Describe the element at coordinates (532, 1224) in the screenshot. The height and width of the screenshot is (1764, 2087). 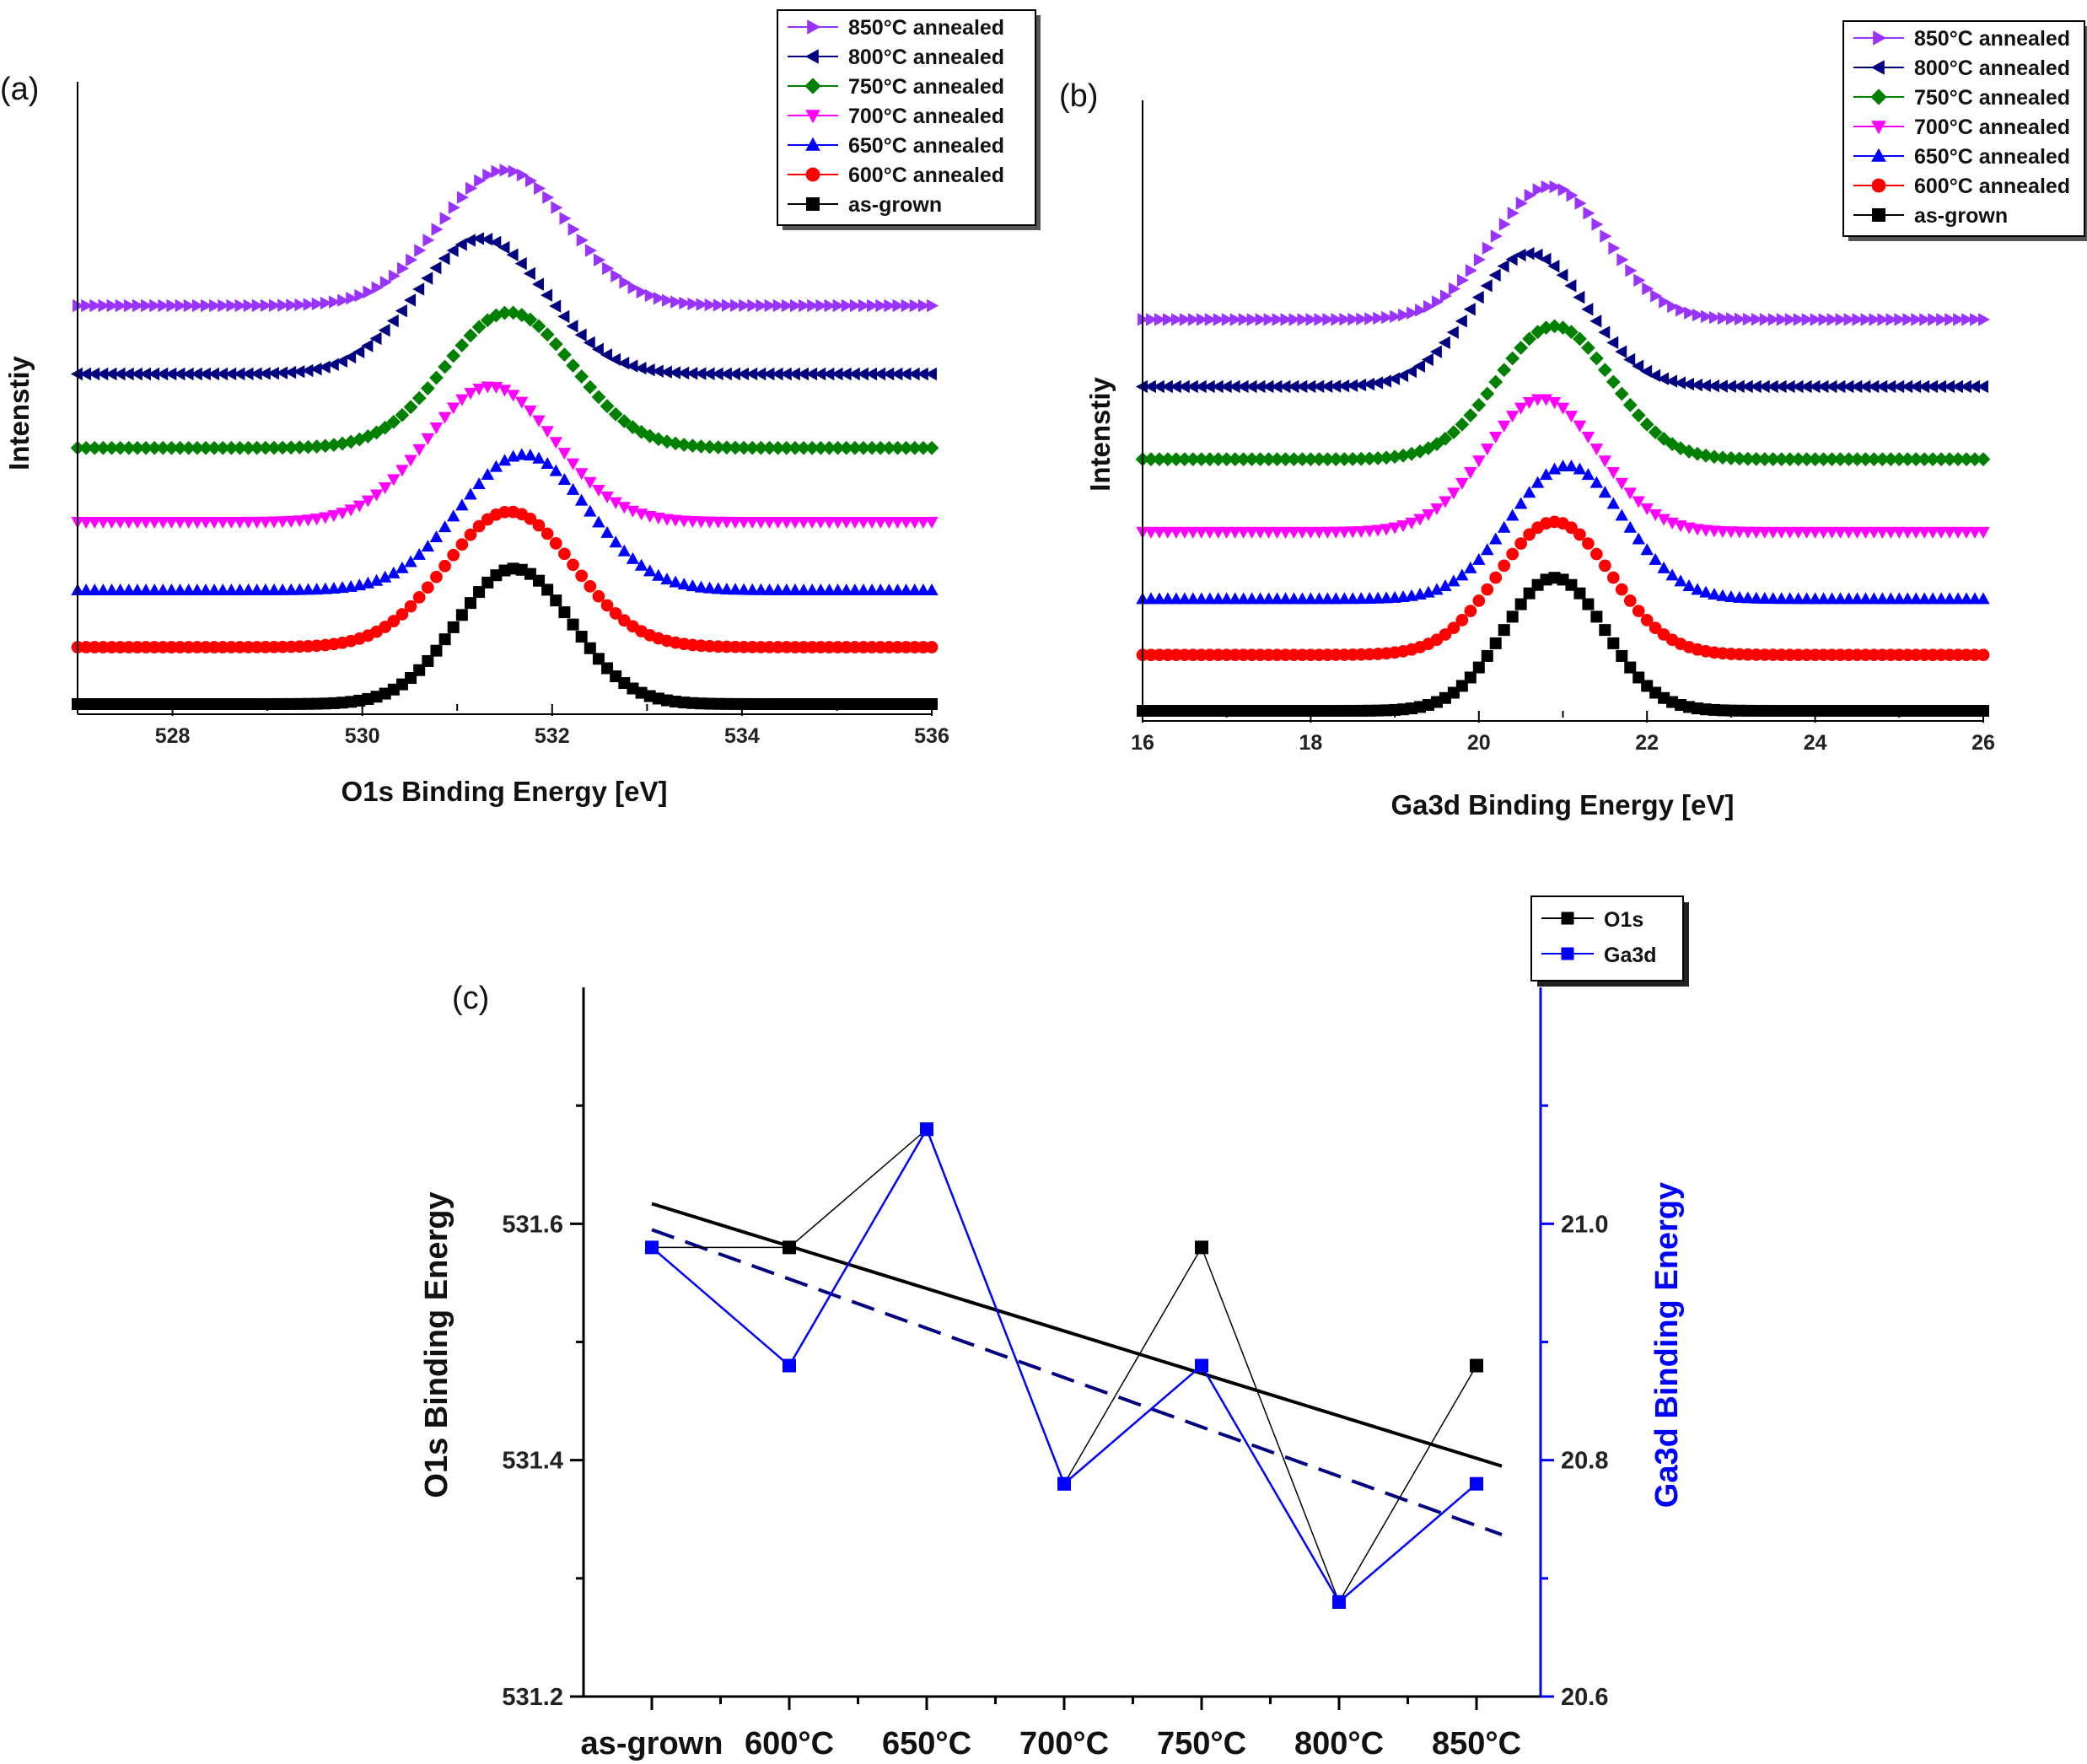
I see `c-left-tick-label: 531.6` at that location.